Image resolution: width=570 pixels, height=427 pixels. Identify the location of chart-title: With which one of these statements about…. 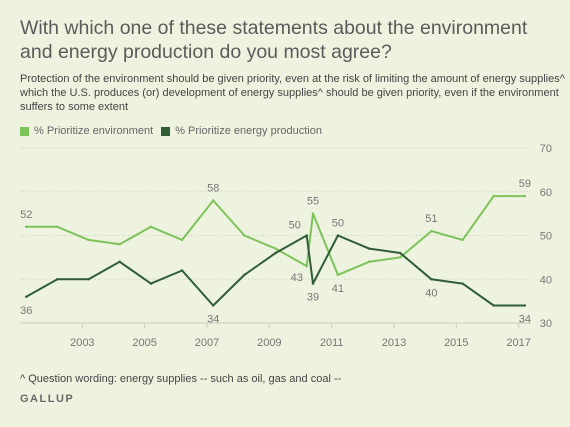
(274, 40).